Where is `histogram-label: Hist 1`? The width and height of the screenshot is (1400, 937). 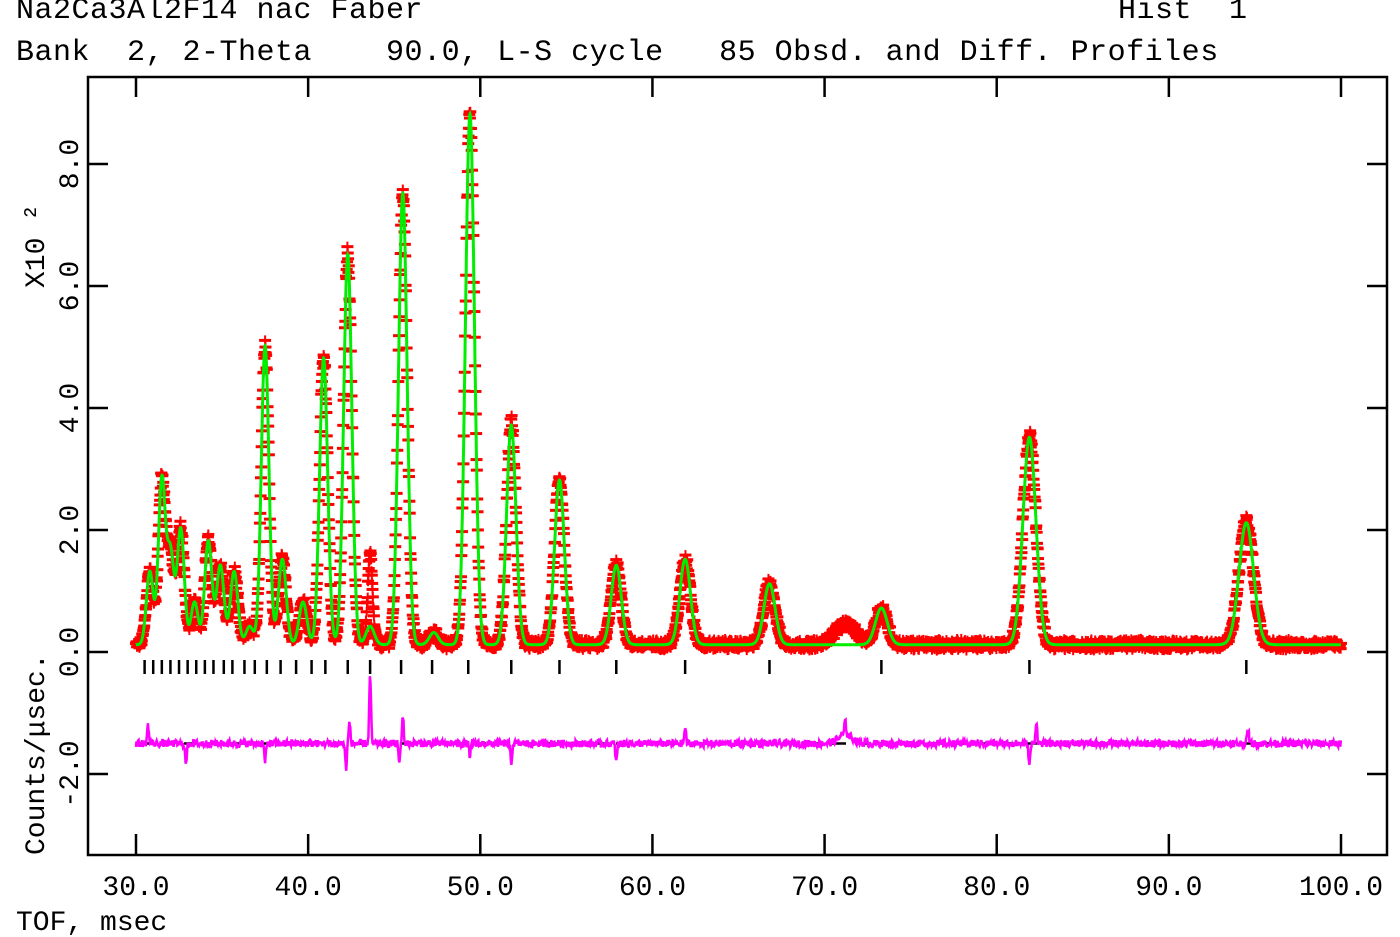 histogram-label: Hist 1 is located at coordinates (1183, 14).